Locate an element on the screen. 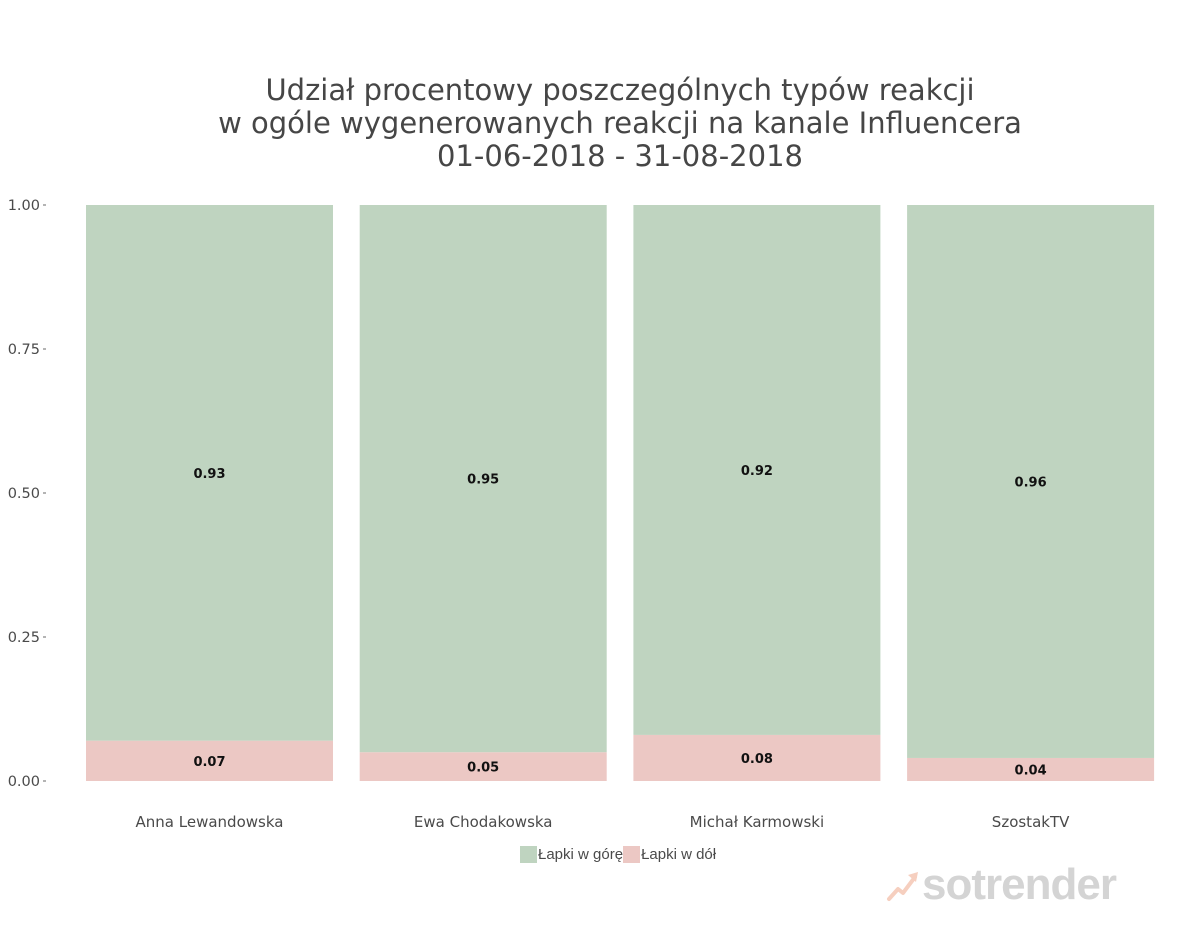 The image size is (1200, 950). logo-text: sotrender is located at coordinates (1019, 884).